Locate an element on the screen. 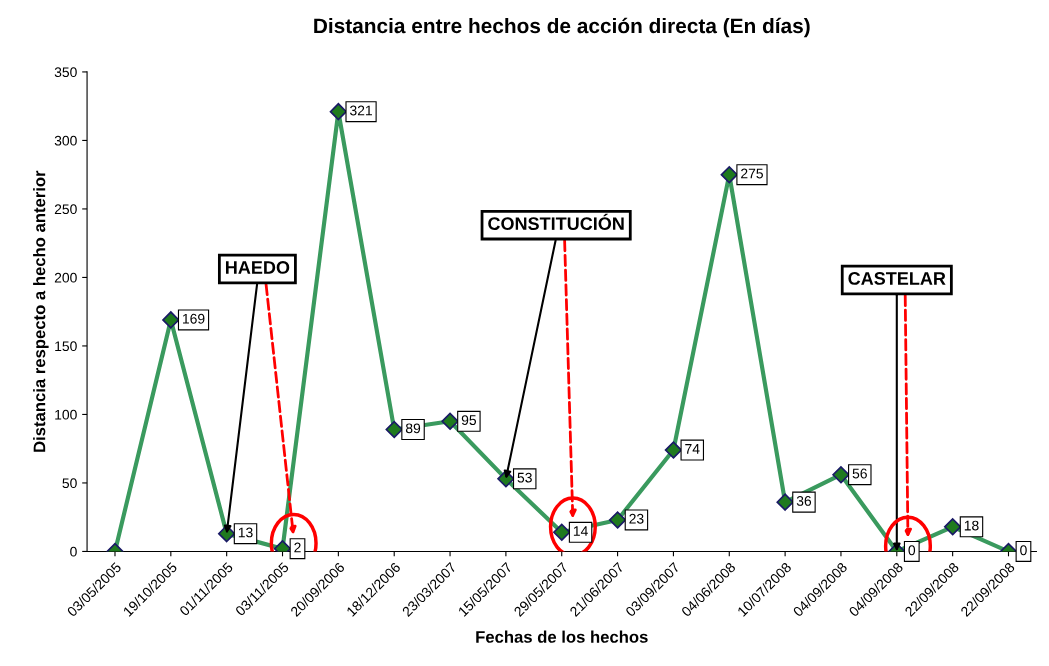 This screenshot has height=666, width=1049. text: 14 is located at coordinates (580, 531).